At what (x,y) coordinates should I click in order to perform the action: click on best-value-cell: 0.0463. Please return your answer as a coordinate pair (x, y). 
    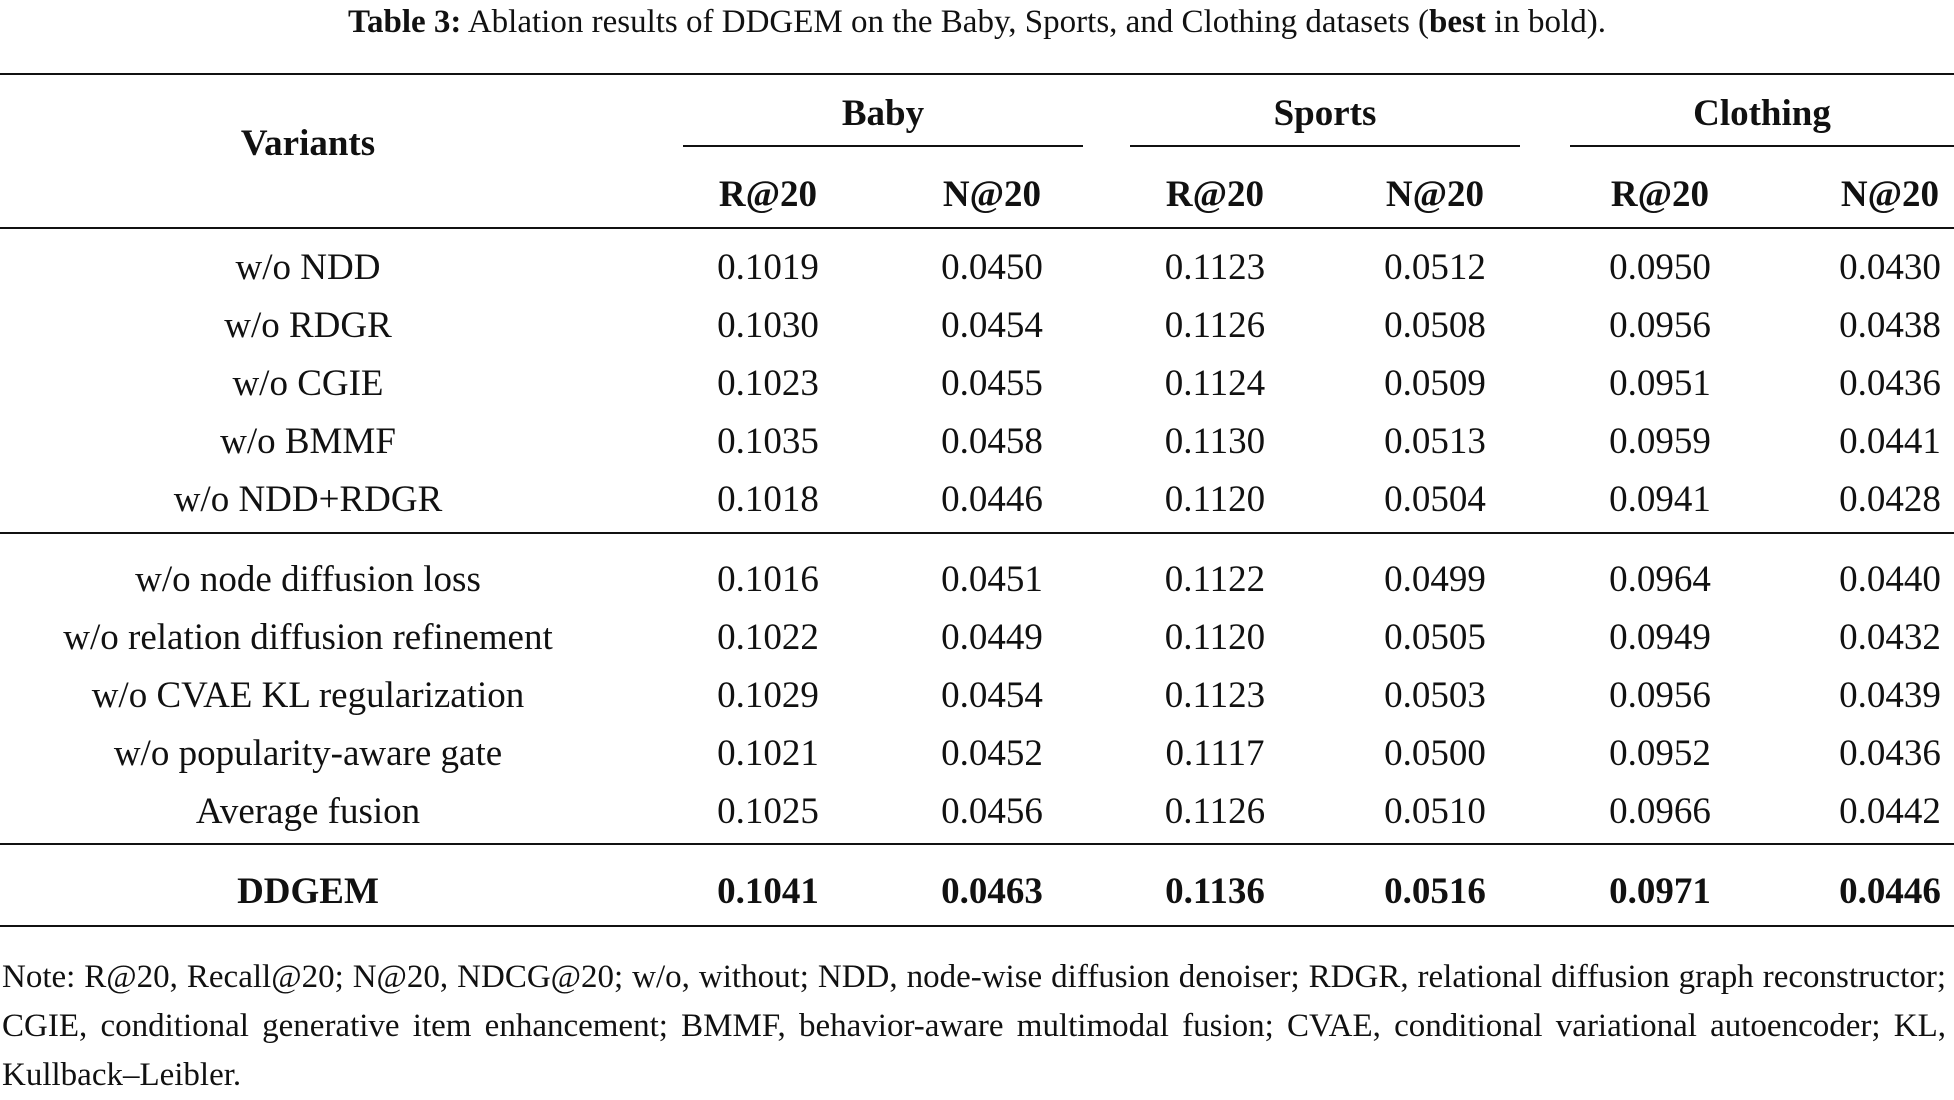
    Looking at the image, I should click on (992, 891).